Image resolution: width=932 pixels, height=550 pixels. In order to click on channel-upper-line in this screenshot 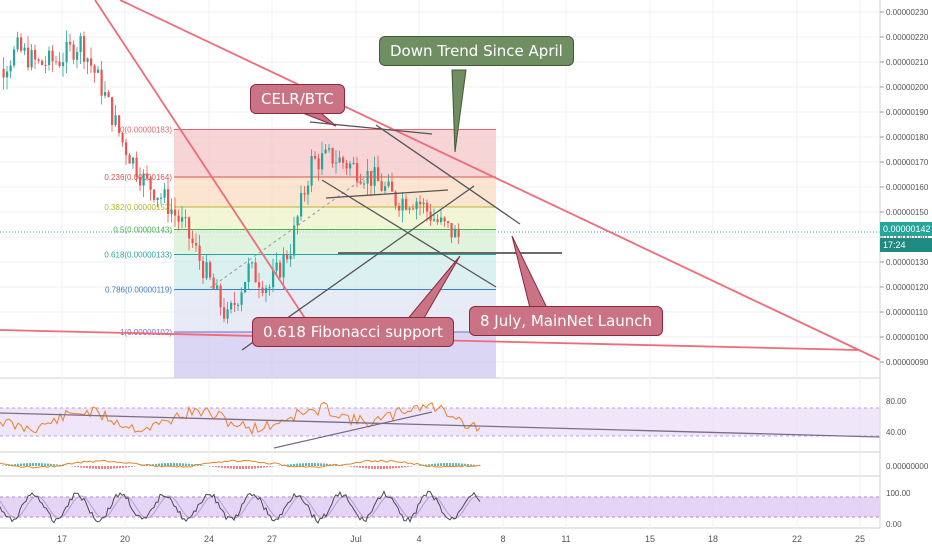, I will do `click(448, 174)`.